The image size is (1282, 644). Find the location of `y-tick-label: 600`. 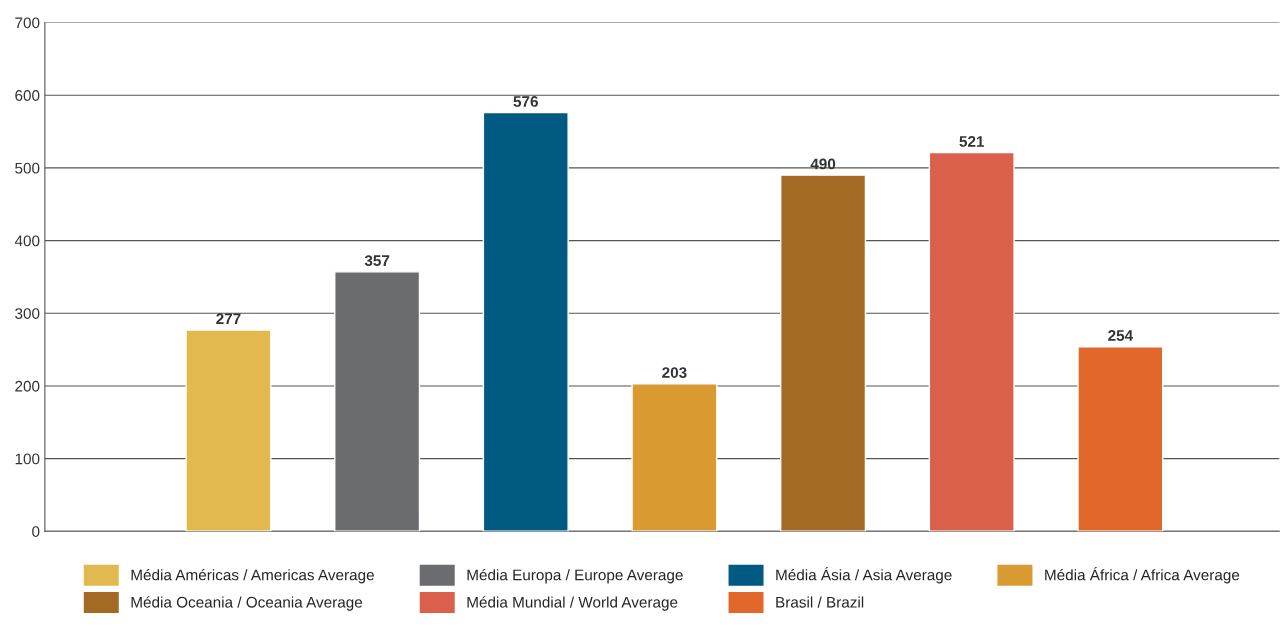

y-tick-label: 600 is located at coordinates (27, 95).